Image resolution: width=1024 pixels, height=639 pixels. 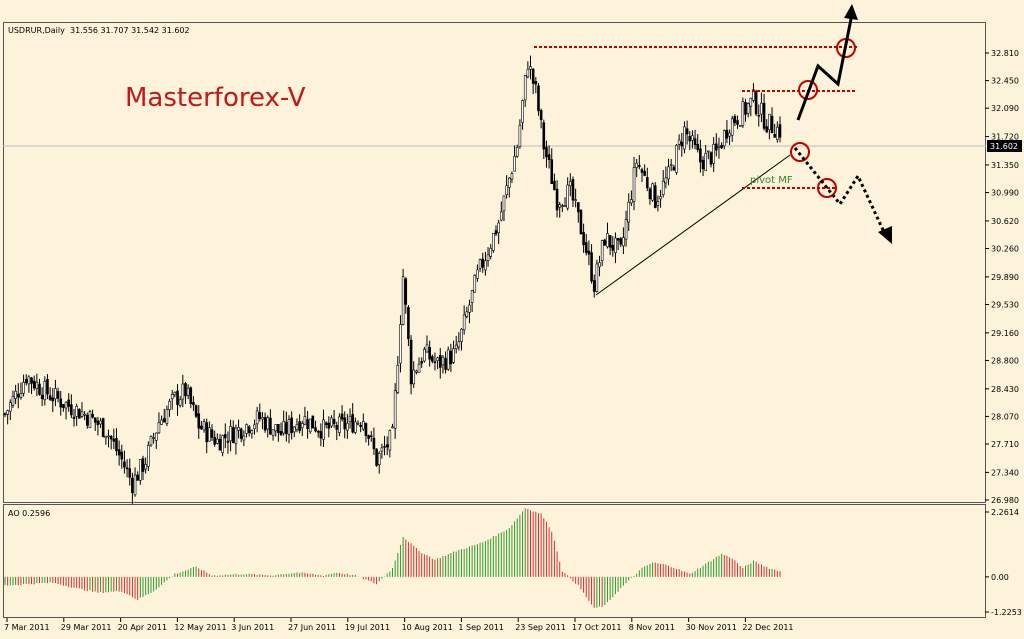 What do you see at coordinates (86, 627) in the screenshot?
I see `time-tick-label: 29 Mar 2011` at bounding box center [86, 627].